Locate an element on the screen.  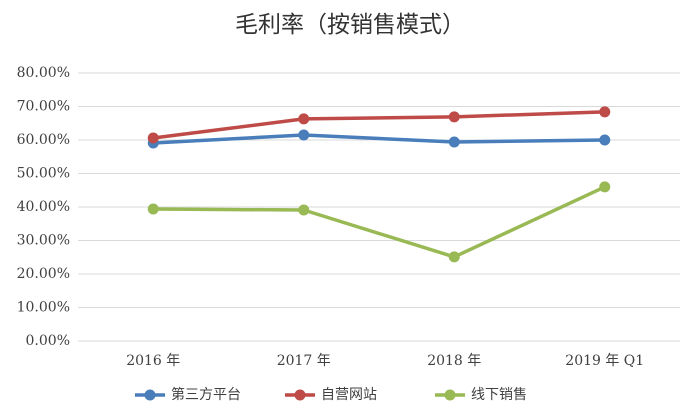
y-tick-label: 80.00% is located at coordinates (43, 73).